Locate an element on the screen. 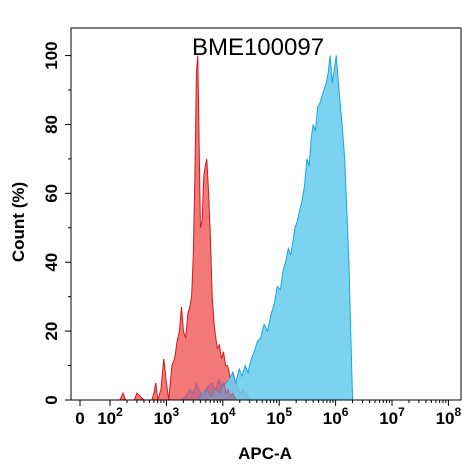 The image size is (471, 473). y-tick-label: 0 is located at coordinates (51, 399).